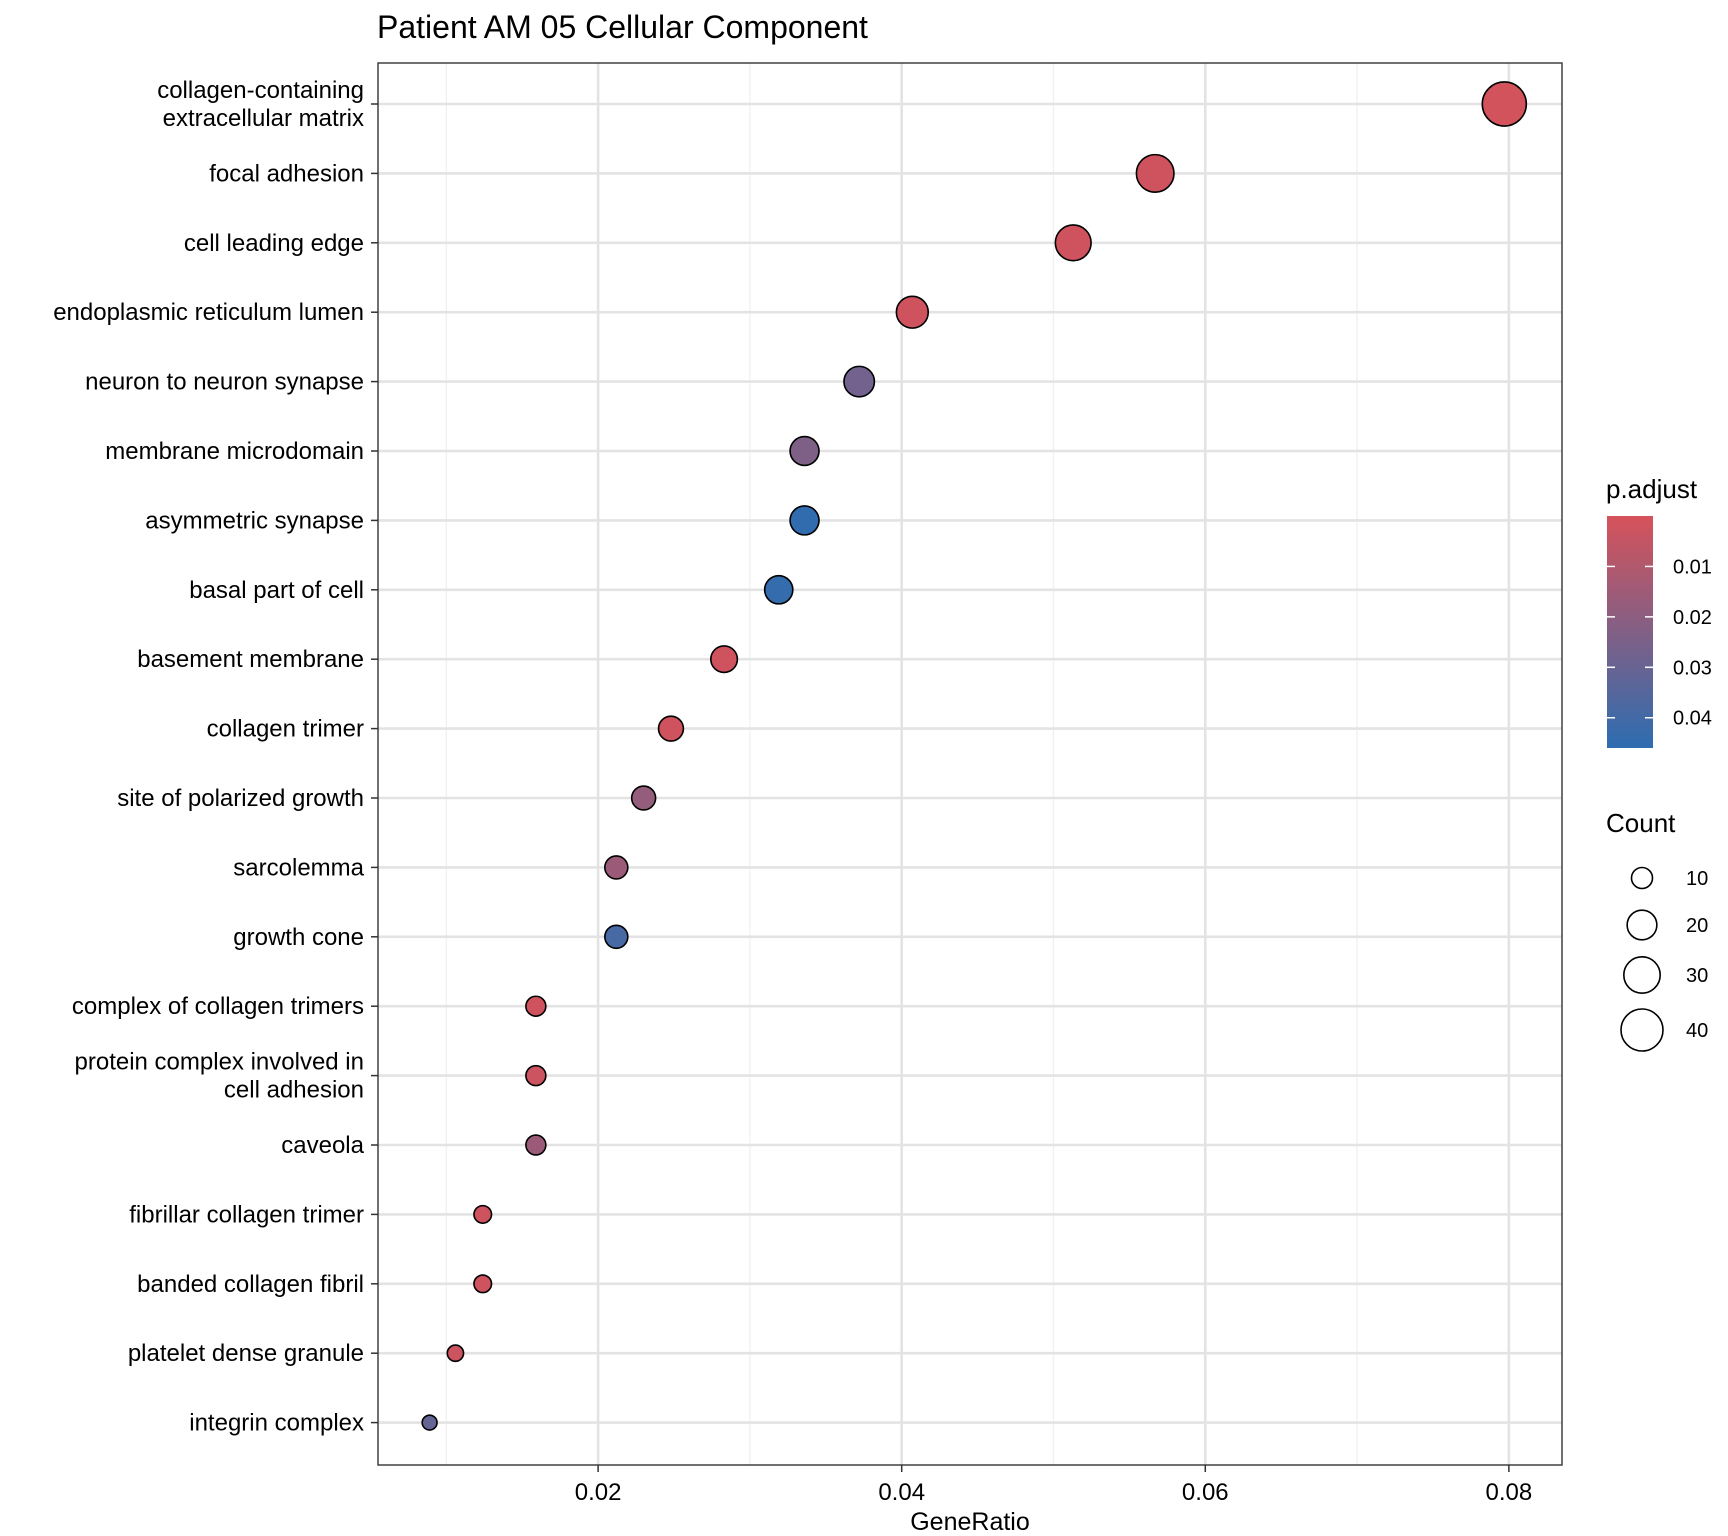 The width and height of the screenshot is (1728, 1536). What do you see at coordinates (224, 382) in the screenshot?
I see `y-tick-label: neuron to neuron synapse` at bounding box center [224, 382].